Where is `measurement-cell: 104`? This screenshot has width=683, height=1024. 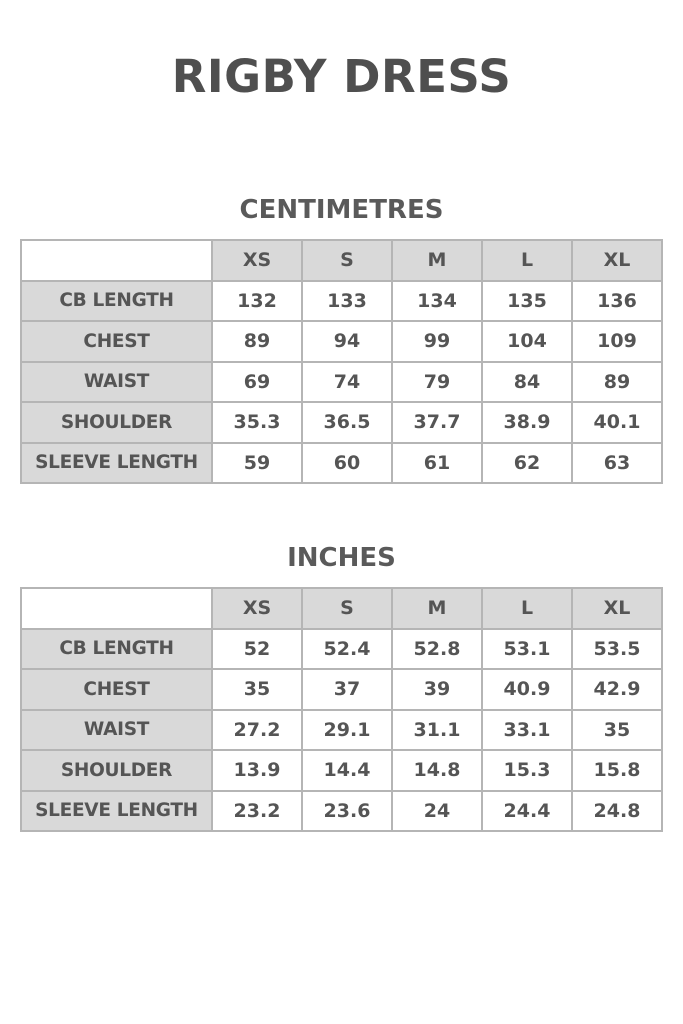 measurement-cell: 104 is located at coordinates (527, 341).